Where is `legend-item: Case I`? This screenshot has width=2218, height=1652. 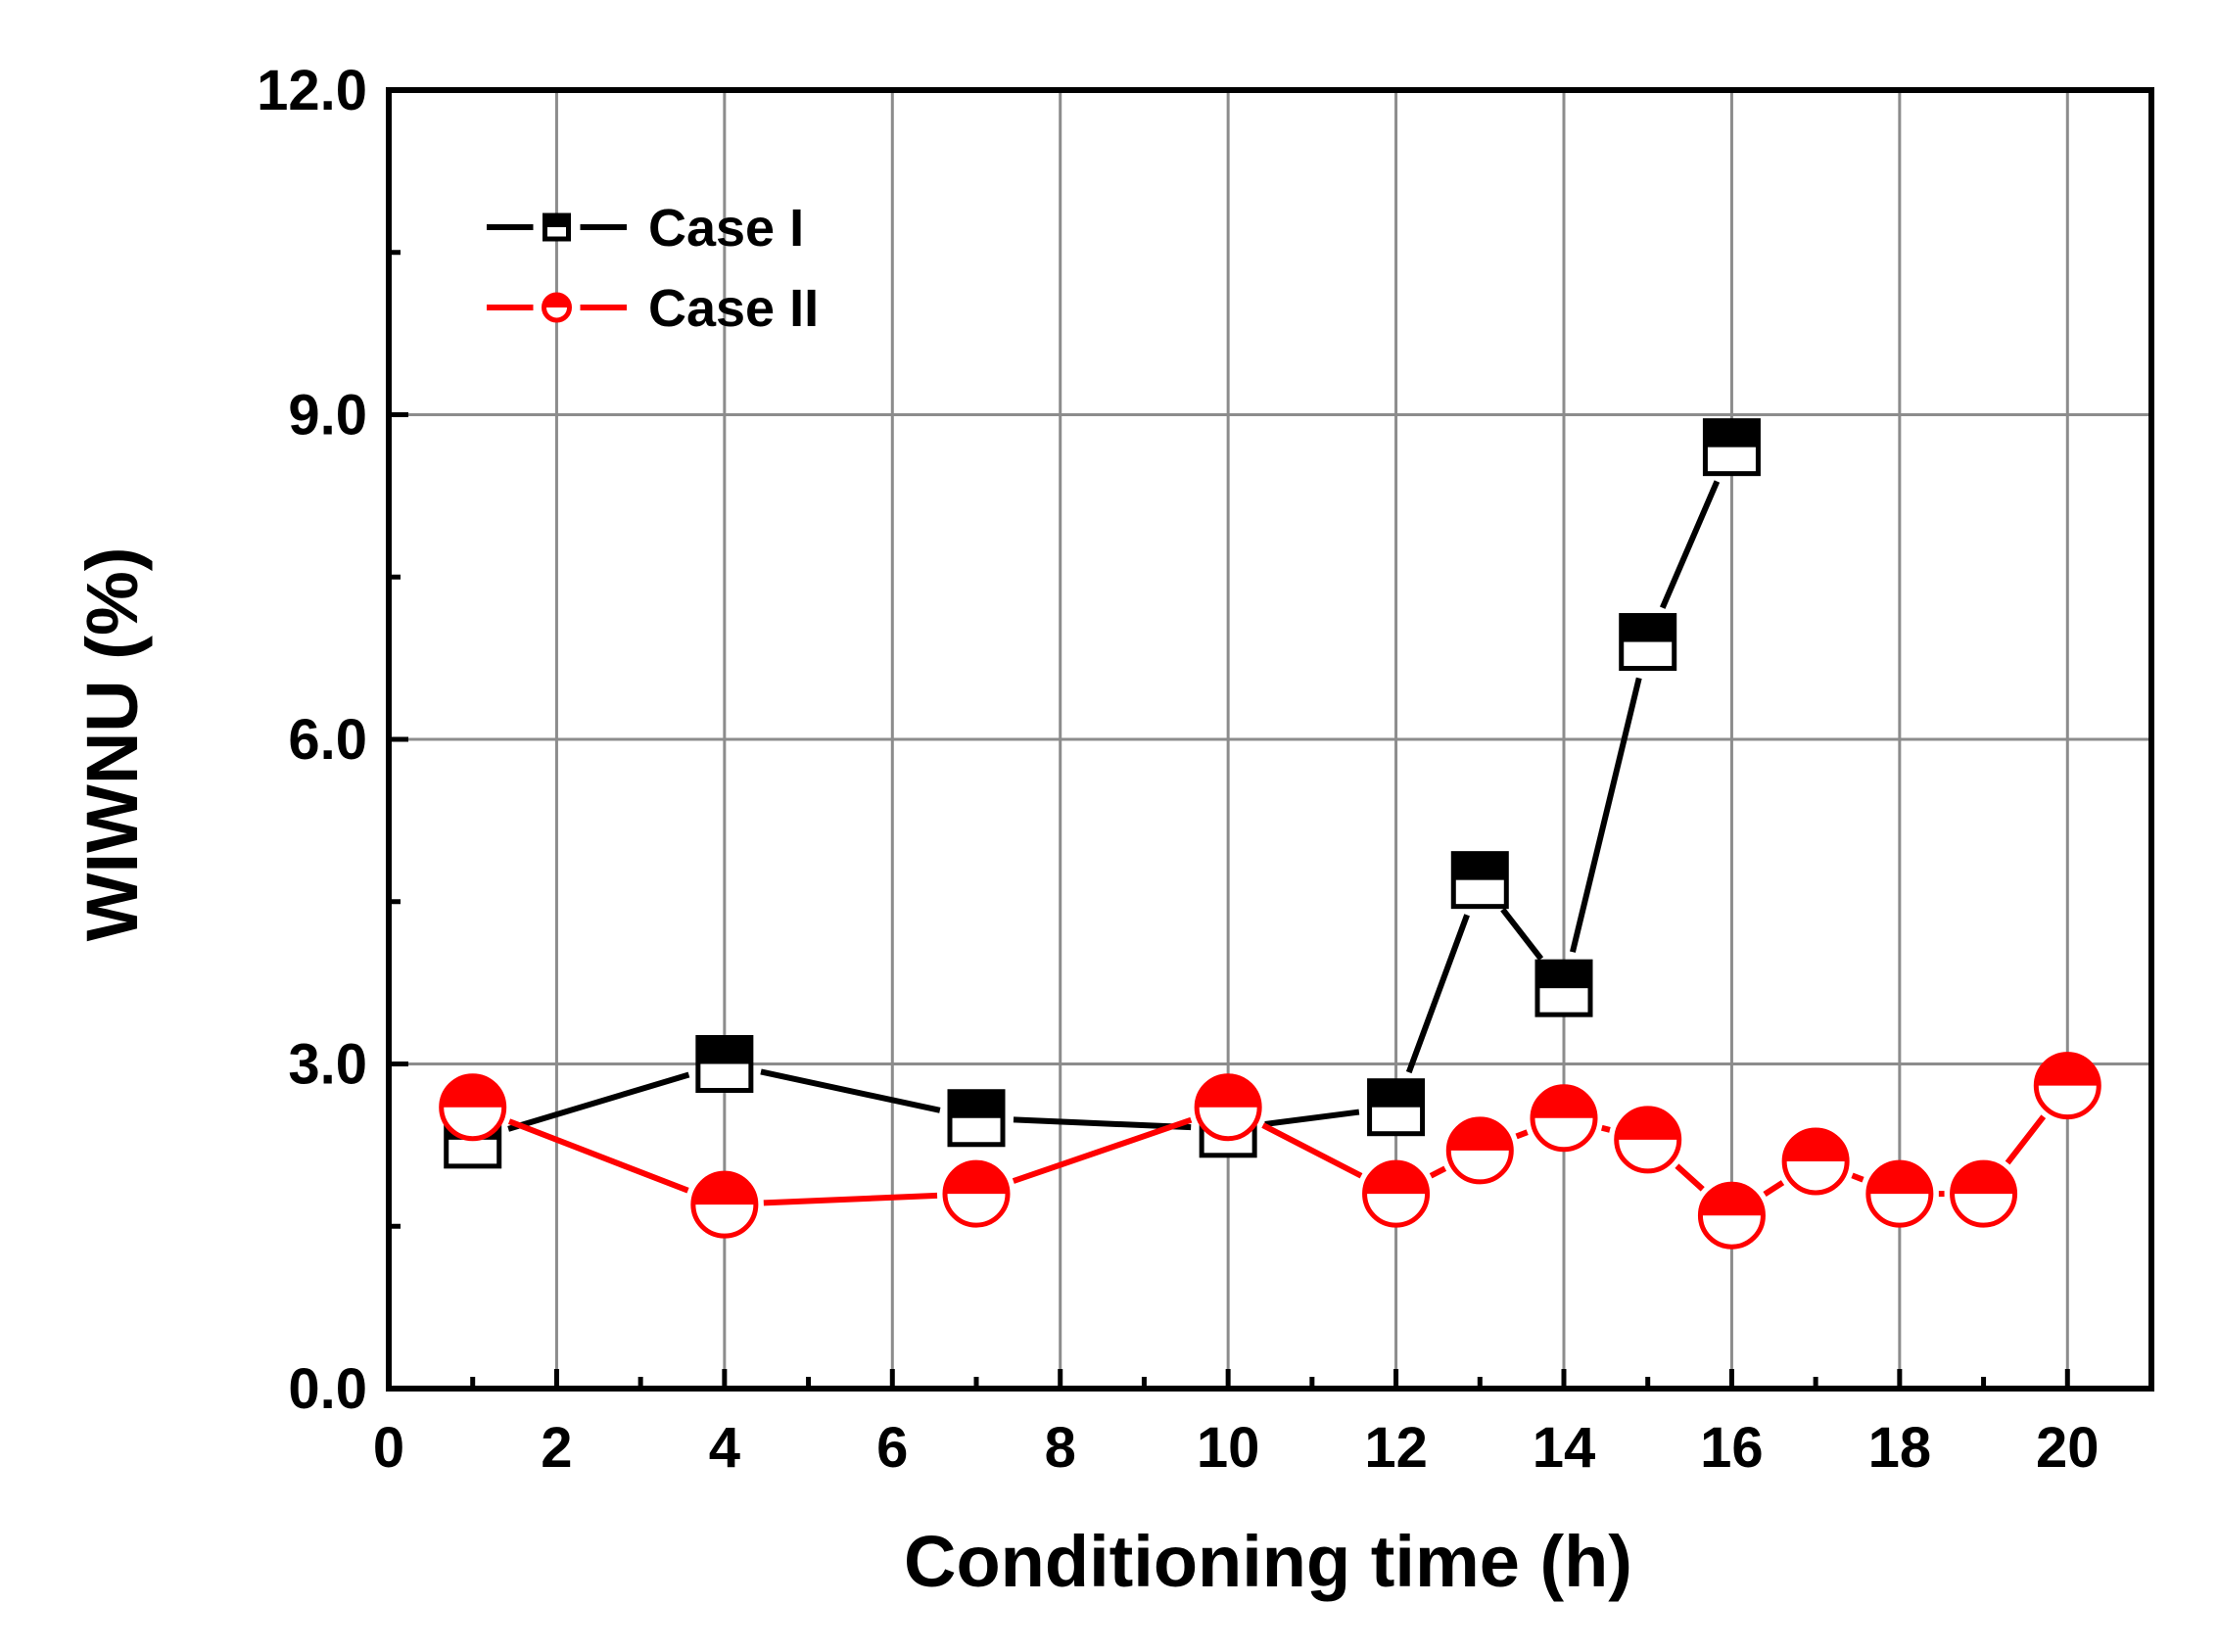 legend-item: Case I is located at coordinates (645, 228).